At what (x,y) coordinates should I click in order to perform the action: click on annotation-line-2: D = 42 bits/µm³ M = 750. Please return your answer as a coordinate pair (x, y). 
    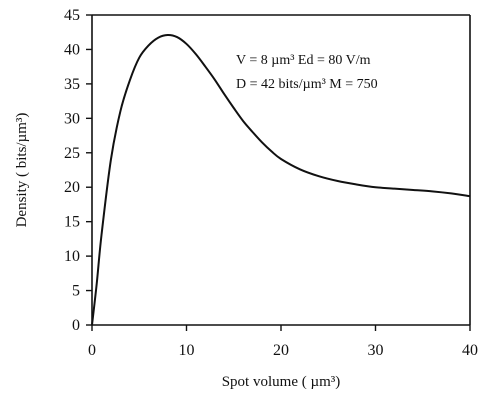
    Looking at the image, I should click on (307, 84).